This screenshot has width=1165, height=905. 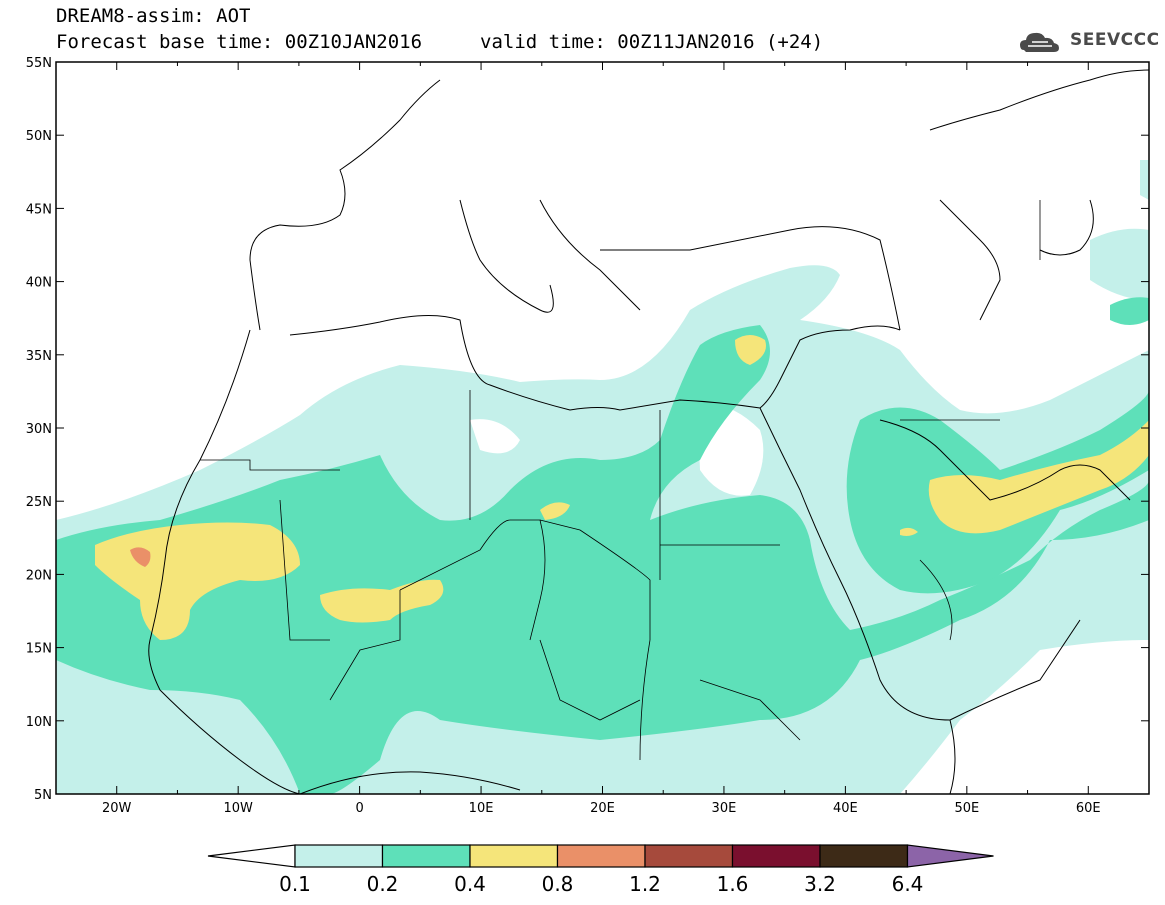 I want to click on colorbar: 0.1 0.2 0.4 0.8 1.2 1.6 3.2 6.4, so click(x=600, y=870).